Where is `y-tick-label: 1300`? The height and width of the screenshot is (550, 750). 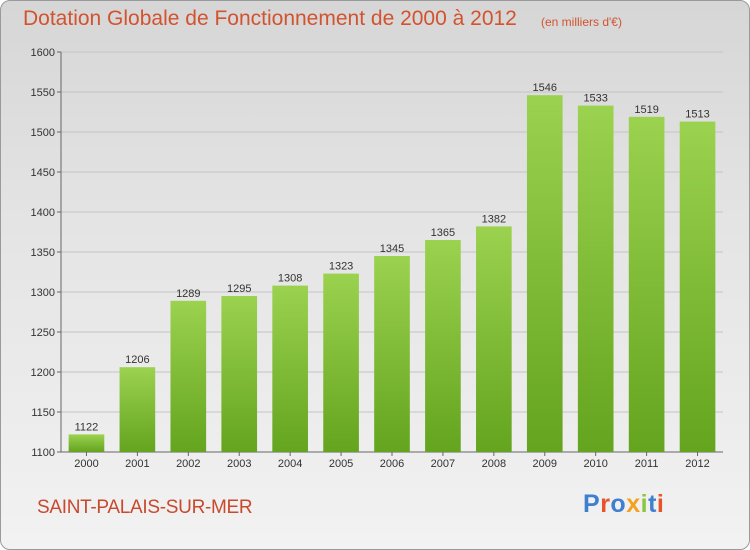
y-tick-label: 1300 is located at coordinates (43, 293).